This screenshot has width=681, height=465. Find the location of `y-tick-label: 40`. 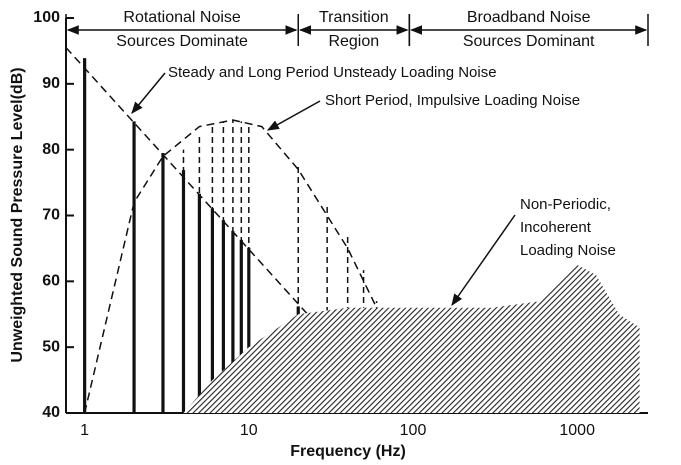

y-tick-label: 40 is located at coordinates (51, 412).